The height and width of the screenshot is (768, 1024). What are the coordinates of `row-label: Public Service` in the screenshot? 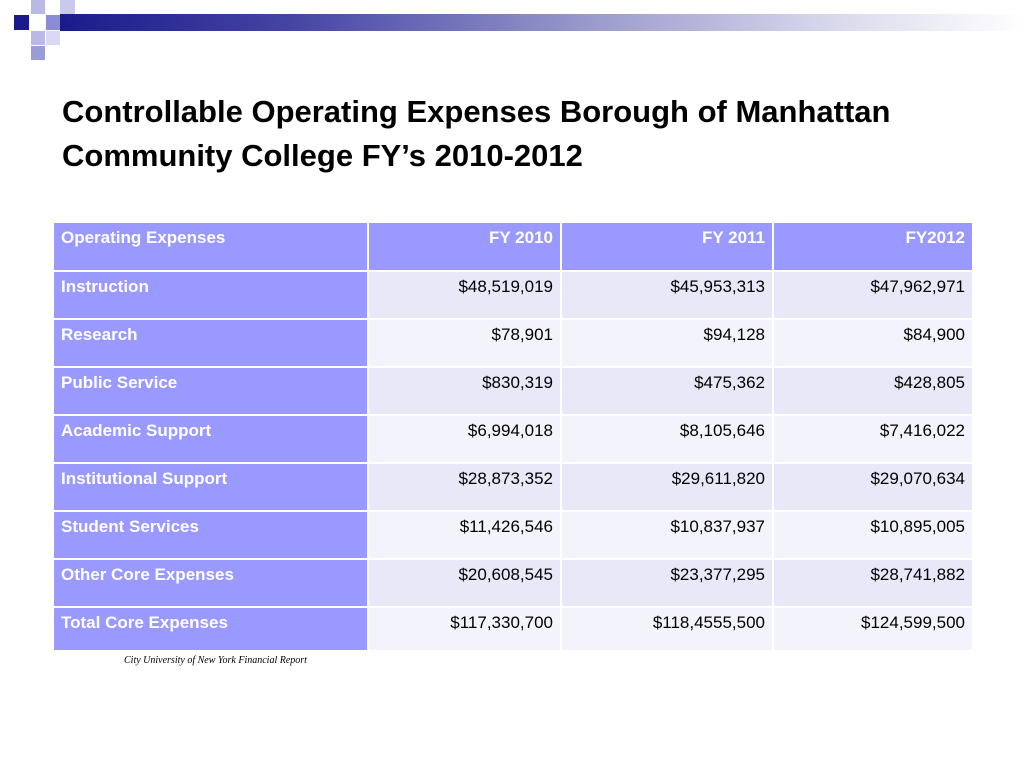 It's located at (210, 391).